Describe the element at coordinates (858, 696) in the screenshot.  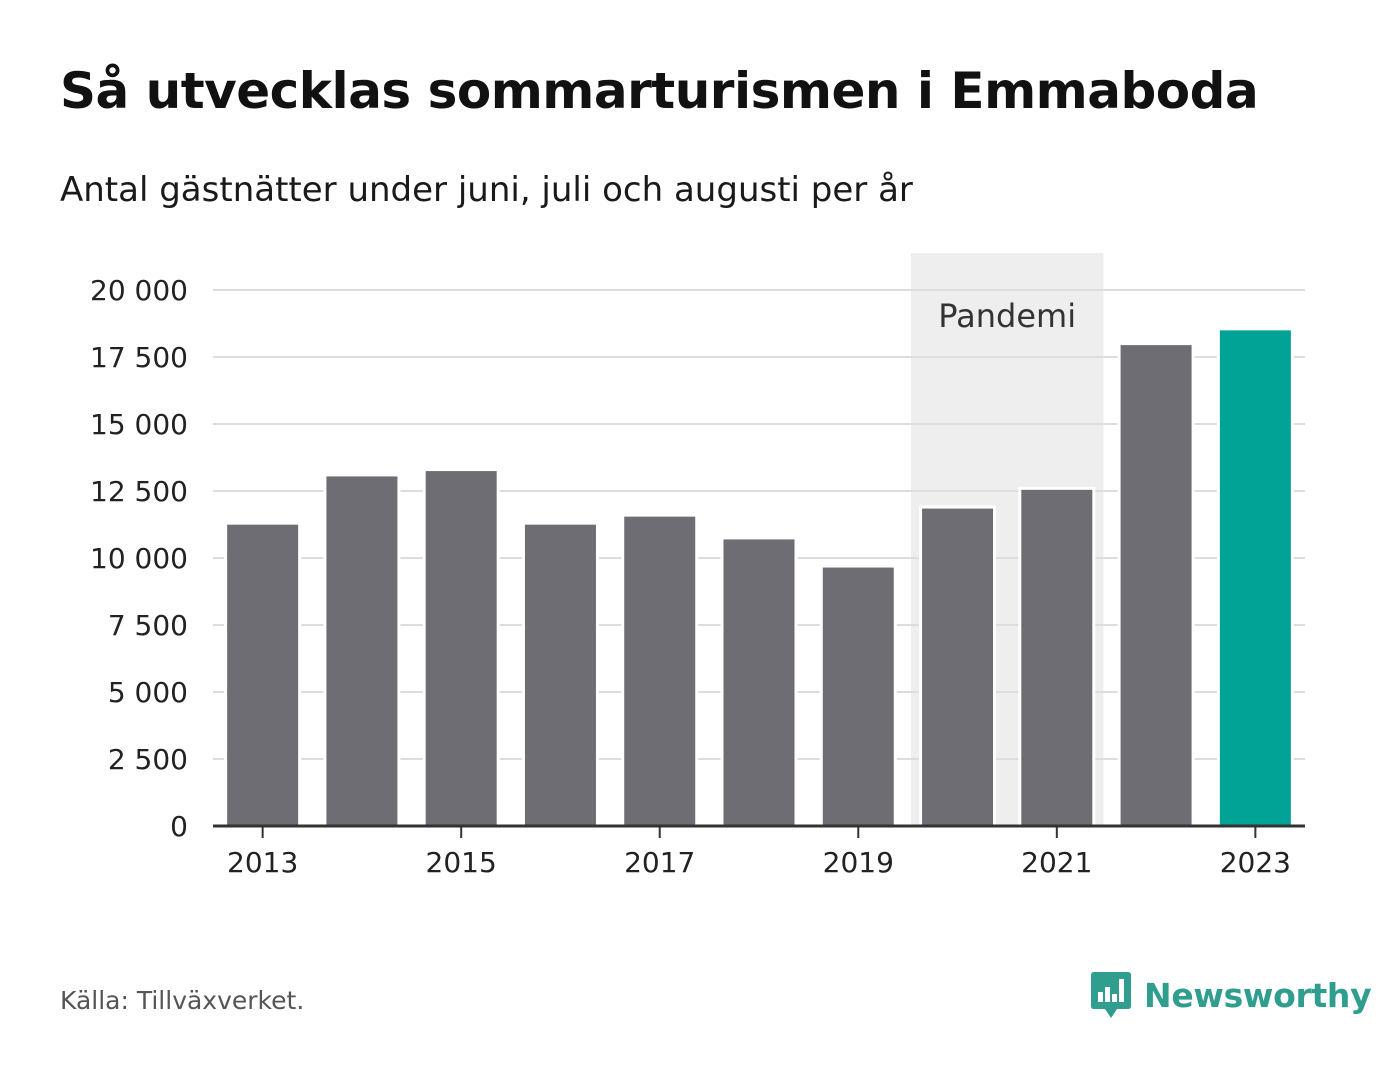
I see `bar-2019` at that location.